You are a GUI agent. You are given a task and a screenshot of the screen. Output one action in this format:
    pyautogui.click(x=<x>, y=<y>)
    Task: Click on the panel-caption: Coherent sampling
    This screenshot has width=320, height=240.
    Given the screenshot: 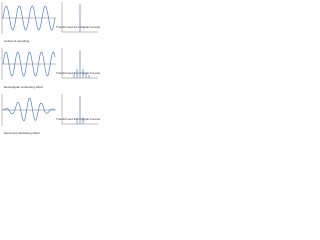 What is the action you would take?
    pyautogui.click(x=17, y=41)
    